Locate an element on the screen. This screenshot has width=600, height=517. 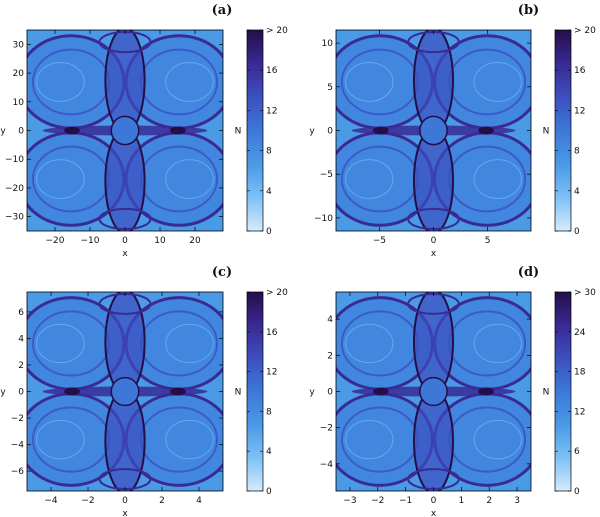
x-tick-label: 2 is located at coordinates (489, 501).